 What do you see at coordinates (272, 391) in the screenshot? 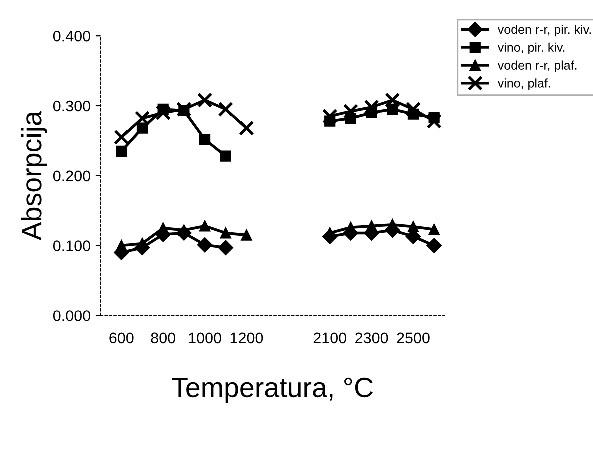
I see `x-axis-title: Temperatura, °C` at bounding box center [272, 391].